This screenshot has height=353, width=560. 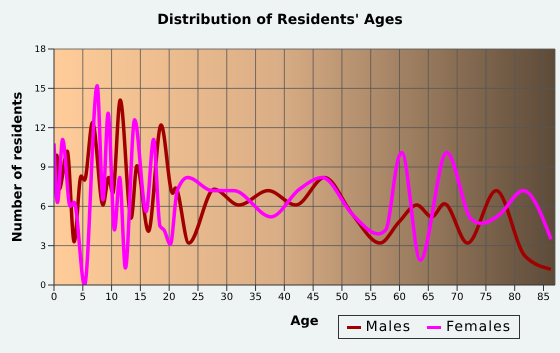 What do you see at coordinates (43, 207) in the screenshot?
I see `y-tick-label: 6` at bounding box center [43, 207].